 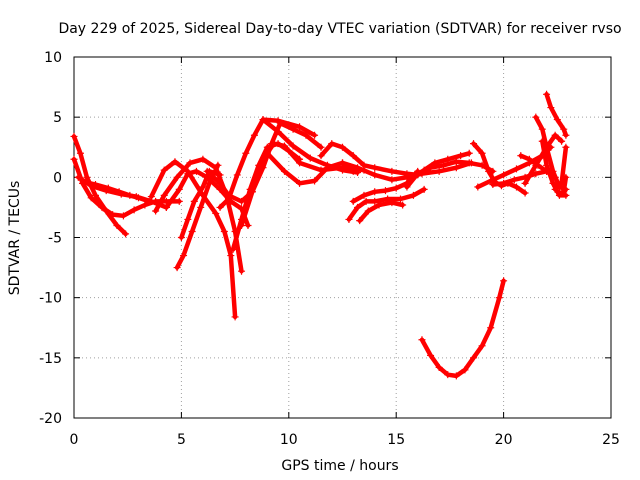 I want to click on series-arc16, so click(x=369, y=159).